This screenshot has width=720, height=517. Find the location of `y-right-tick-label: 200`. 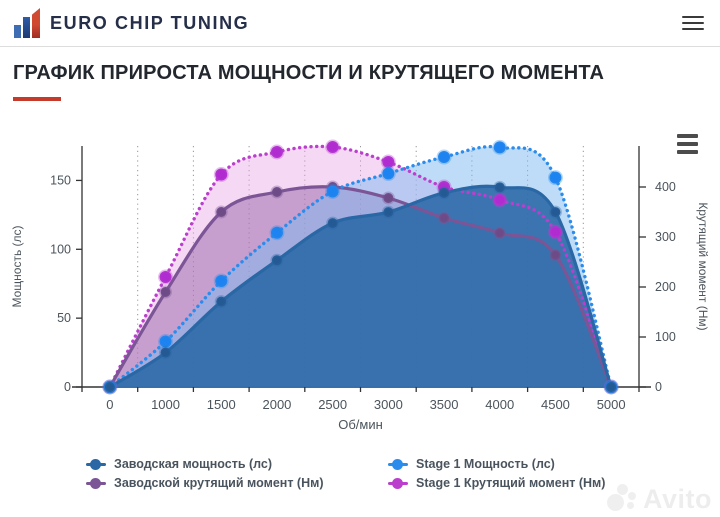

y-right-tick-label: 200 is located at coordinates (665, 287).